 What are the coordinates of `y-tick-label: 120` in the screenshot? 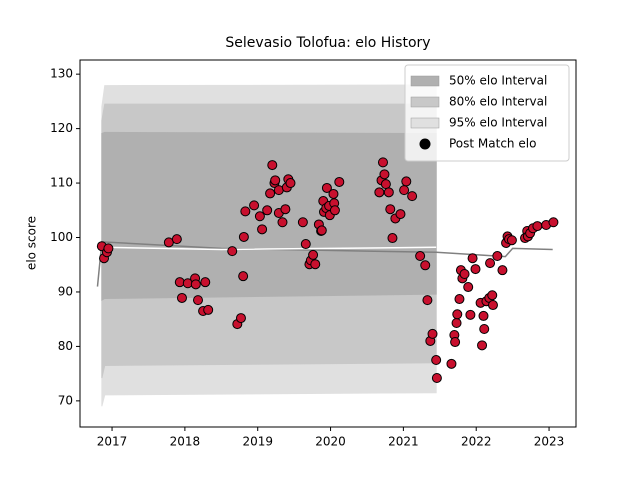 It's located at (61, 128).